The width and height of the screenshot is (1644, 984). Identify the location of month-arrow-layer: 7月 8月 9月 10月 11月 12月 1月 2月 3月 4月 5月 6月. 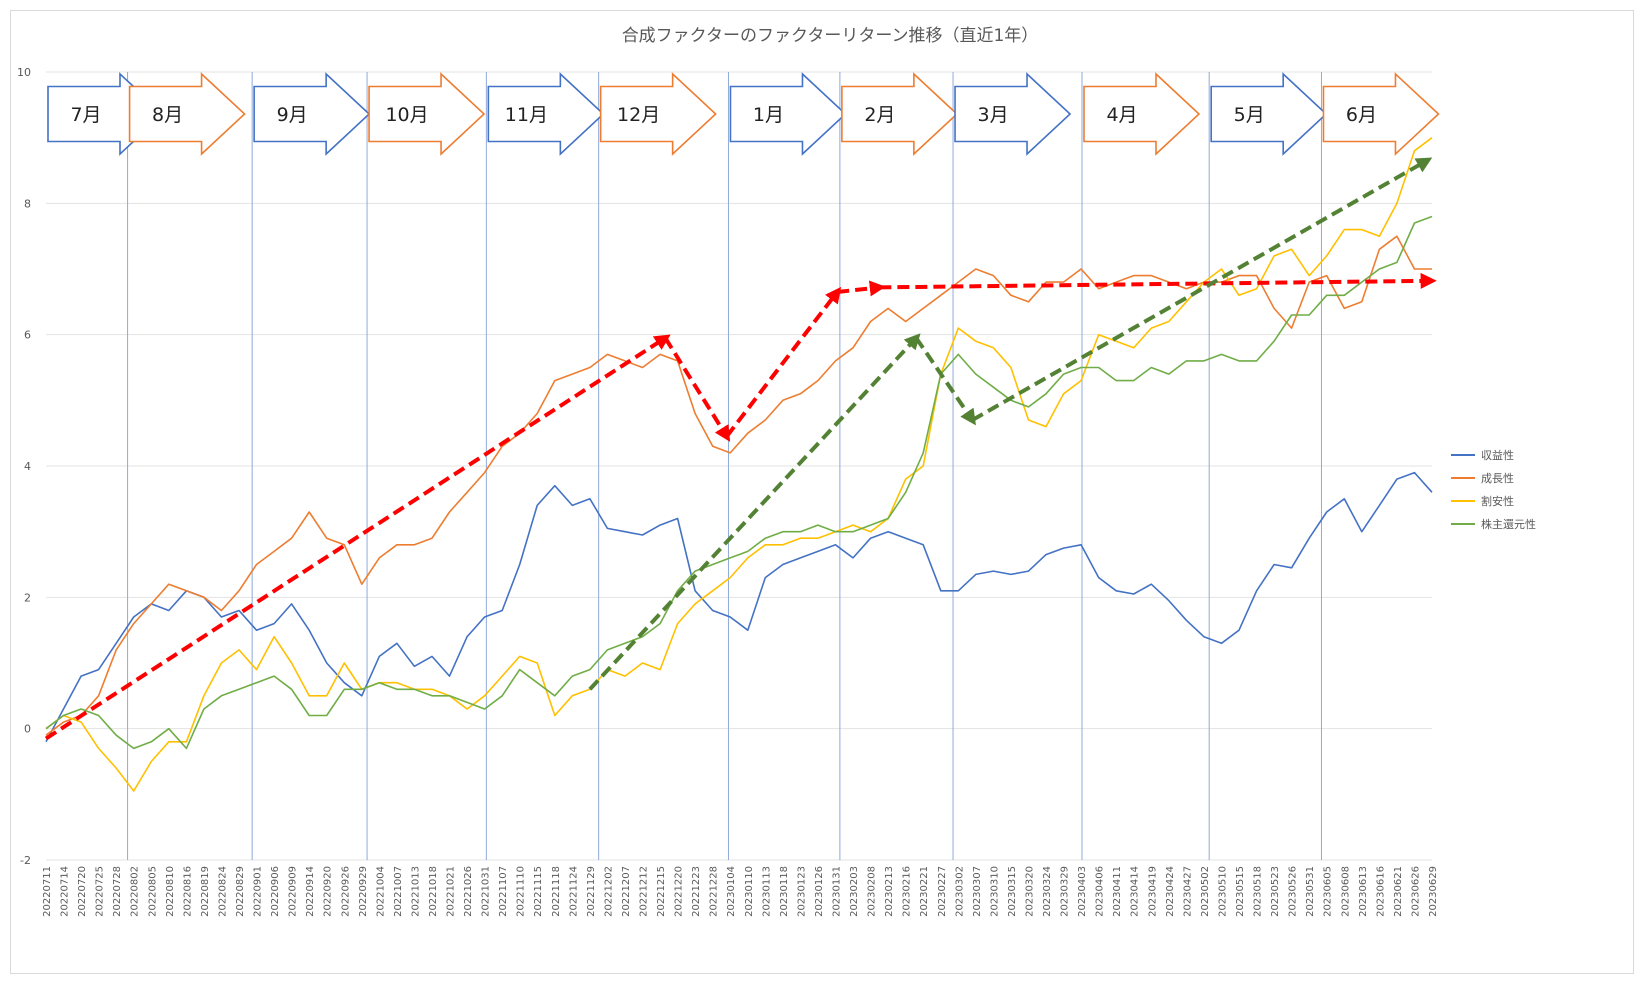
(743, 114).